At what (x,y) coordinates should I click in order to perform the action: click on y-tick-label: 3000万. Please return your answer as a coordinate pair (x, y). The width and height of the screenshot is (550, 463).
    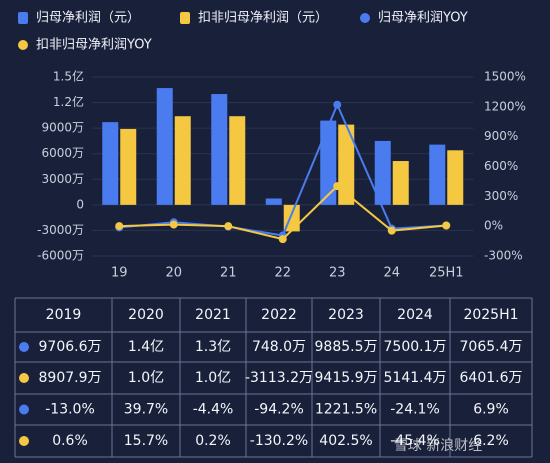
    Looking at the image, I should click on (62, 179).